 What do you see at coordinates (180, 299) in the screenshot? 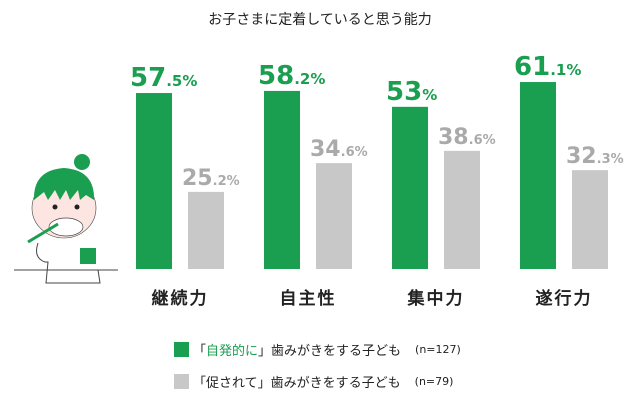
I see `category-label: 継続力` at bounding box center [180, 299].